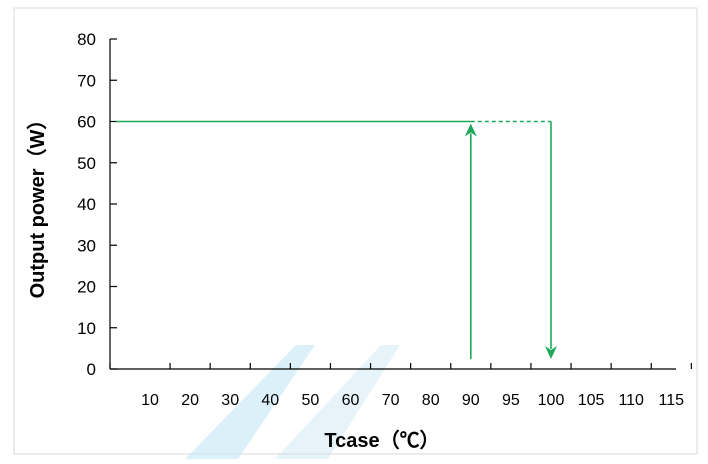  Describe the element at coordinates (86, 163) in the screenshot. I see `y-tick-label: 50` at that location.